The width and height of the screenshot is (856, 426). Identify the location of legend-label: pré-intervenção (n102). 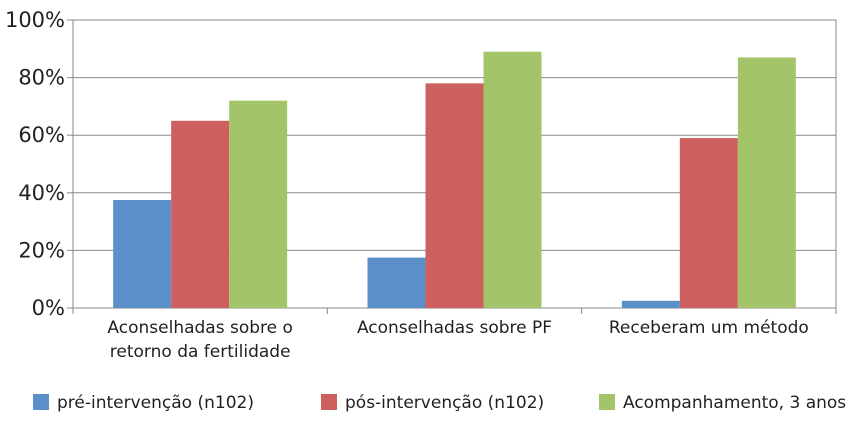
(155, 403).